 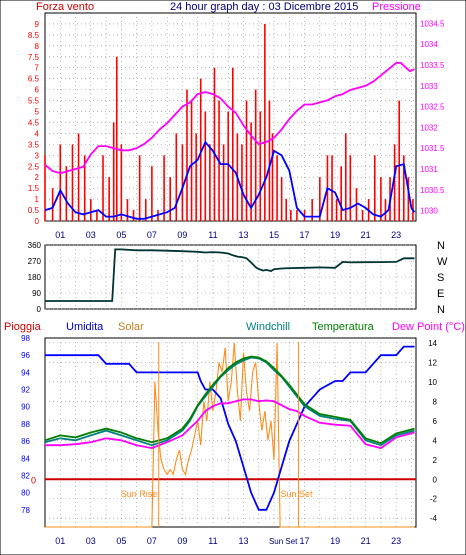 What do you see at coordinates (34, 144) in the screenshot?
I see `wind-axis-tick: 3.5` at bounding box center [34, 144].